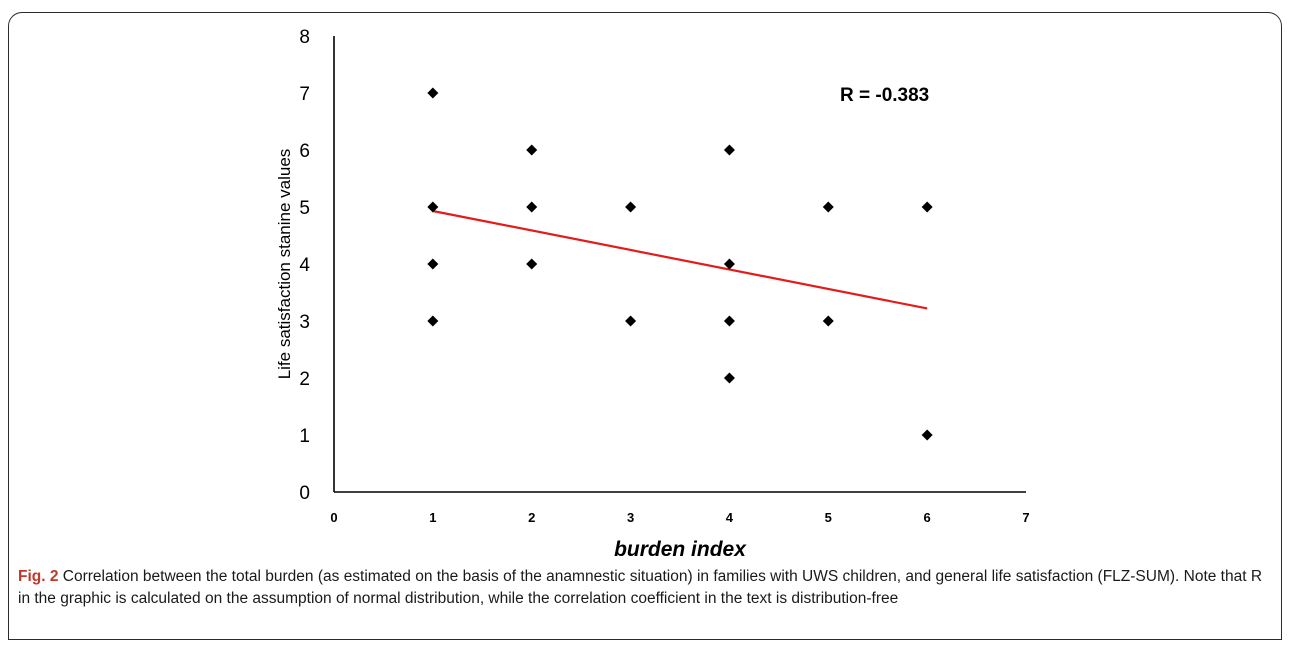 The height and width of the screenshot is (651, 1292). I want to click on x-axis-label: burden index, so click(680, 549).